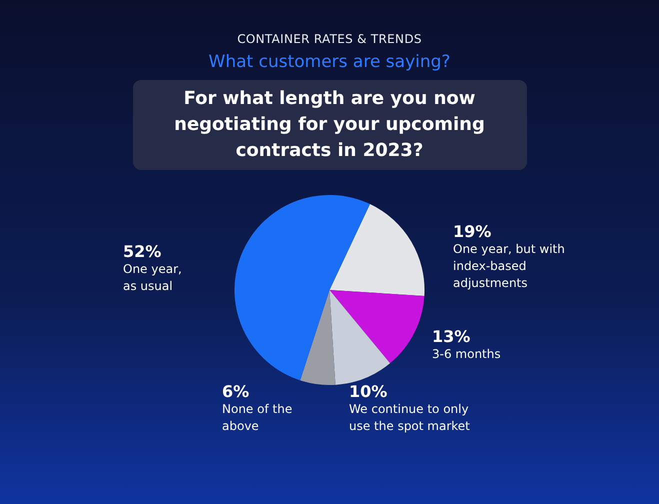 This screenshot has height=504, width=659. I want to click on slice-label: None of the above, so click(257, 417).